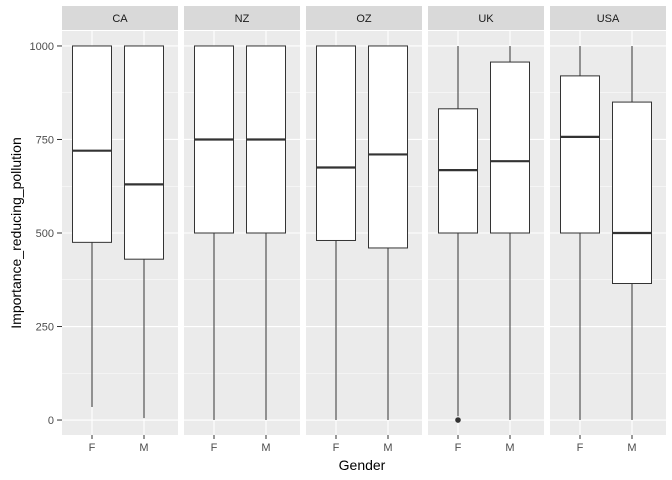 Image resolution: width=672 pixels, height=480 pixels. I want to click on facet-strip-label: USA, so click(608, 19).